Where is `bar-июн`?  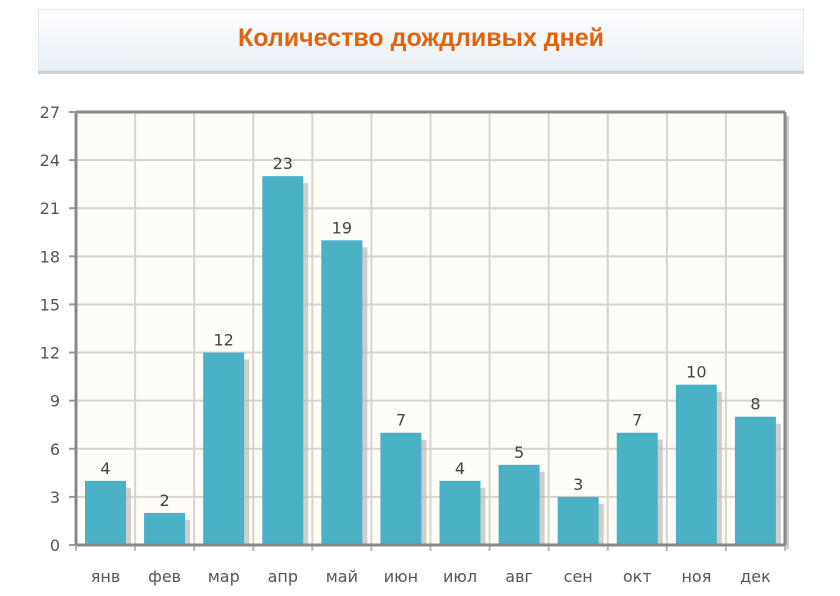
bar-июн is located at coordinates (401, 488).